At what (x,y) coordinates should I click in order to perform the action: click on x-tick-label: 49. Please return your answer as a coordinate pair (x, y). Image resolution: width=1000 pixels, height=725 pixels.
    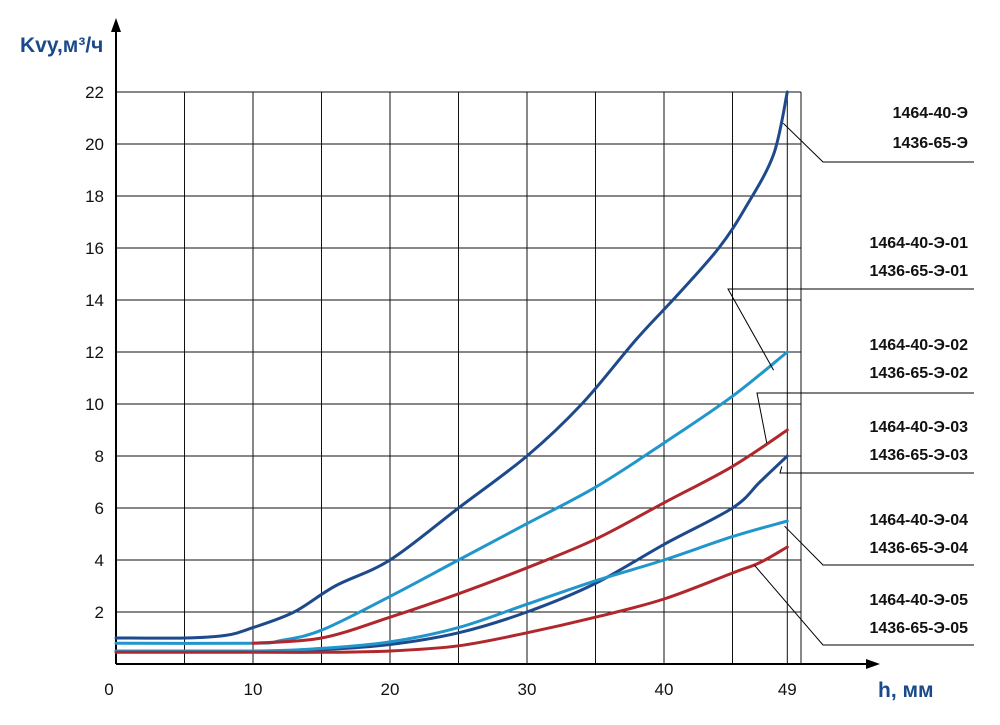
    Looking at the image, I should click on (787, 689).